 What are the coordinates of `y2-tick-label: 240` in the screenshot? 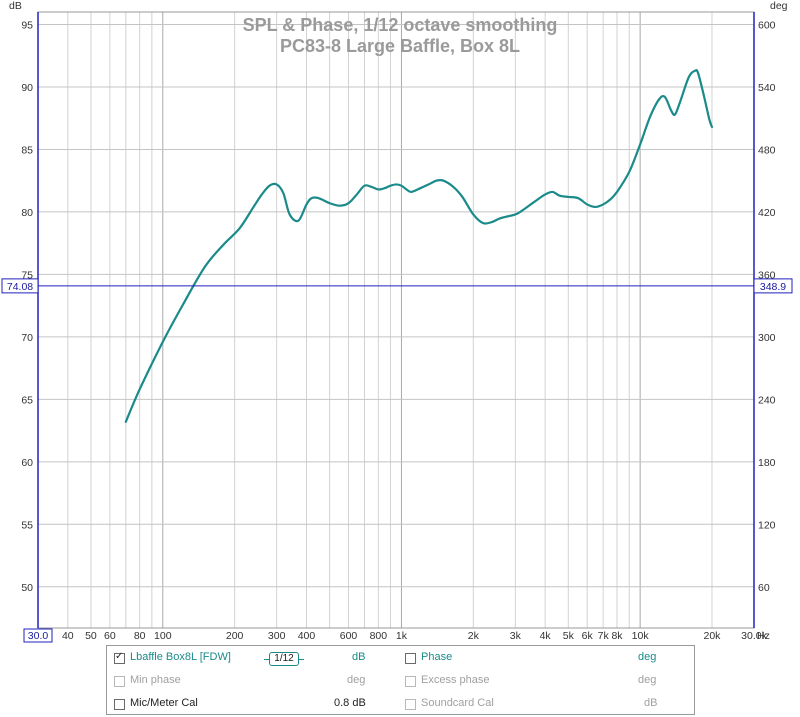 It's located at (767, 400).